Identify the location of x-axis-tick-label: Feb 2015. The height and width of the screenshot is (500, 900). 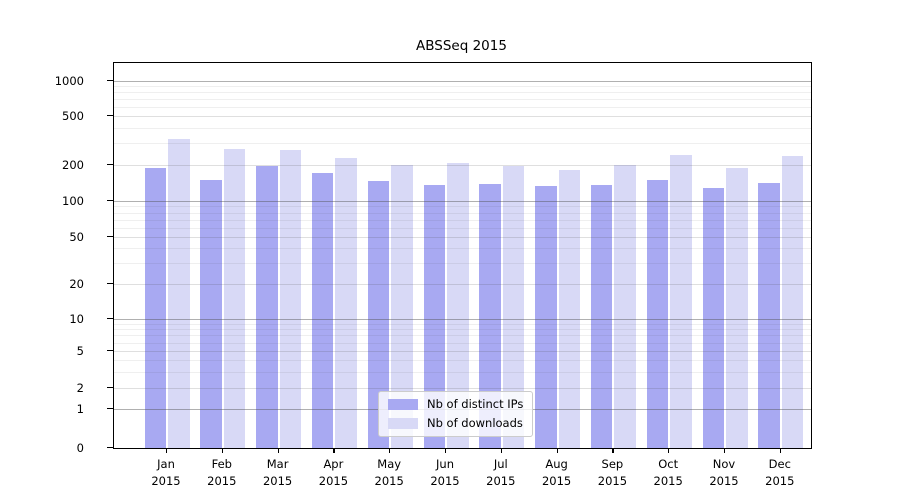
(222, 472).